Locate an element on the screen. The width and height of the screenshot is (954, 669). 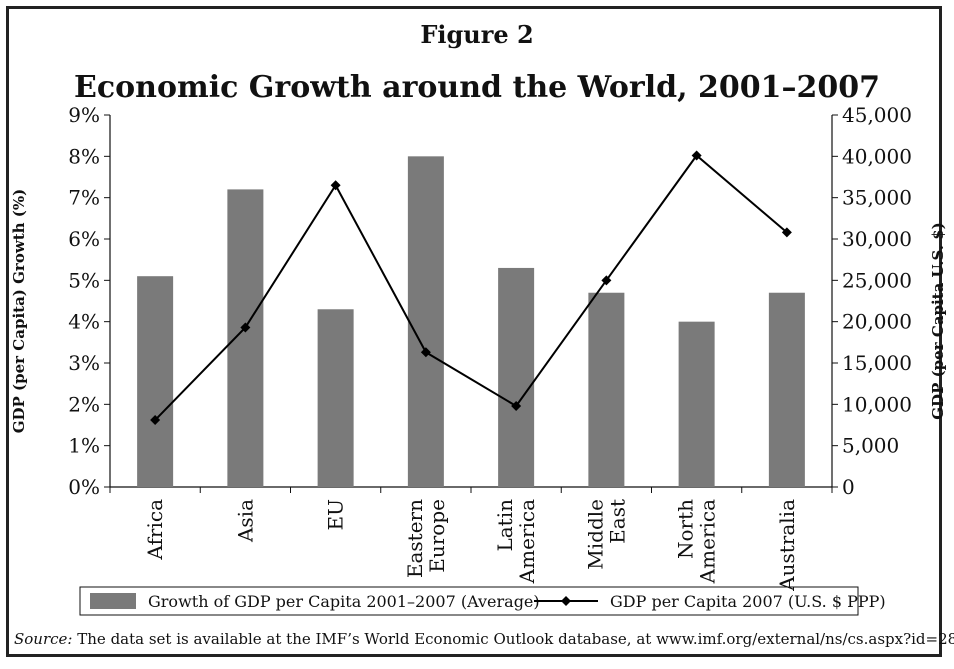
y-left-tick-label: 5% is located at coordinates (84, 280).